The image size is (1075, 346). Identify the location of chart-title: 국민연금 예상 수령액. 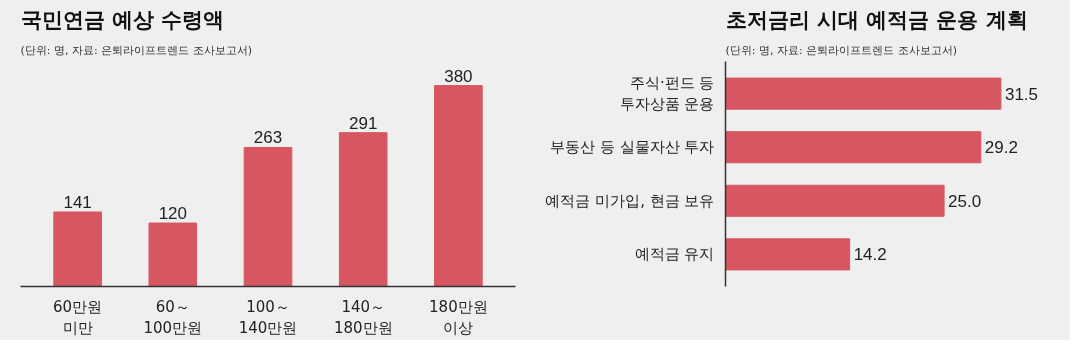
(122, 19).